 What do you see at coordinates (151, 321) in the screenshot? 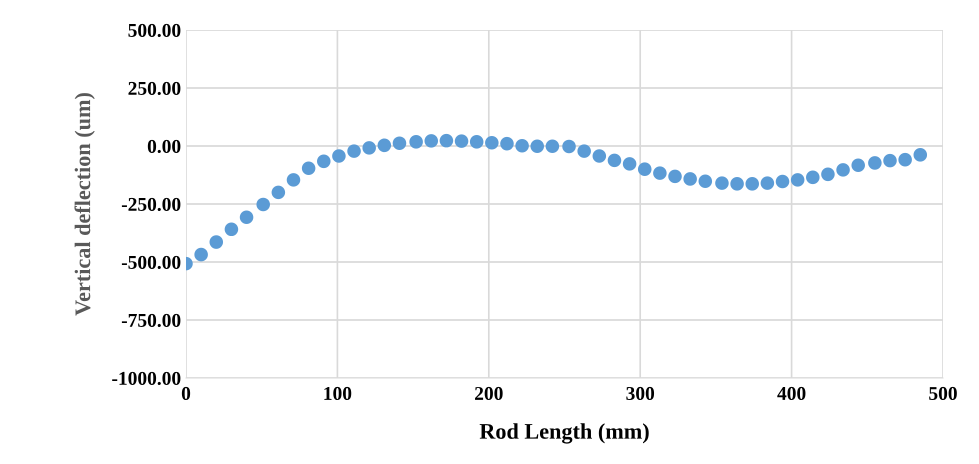
I see `y-tick-label: -750.00` at bounding box center [151, 321].